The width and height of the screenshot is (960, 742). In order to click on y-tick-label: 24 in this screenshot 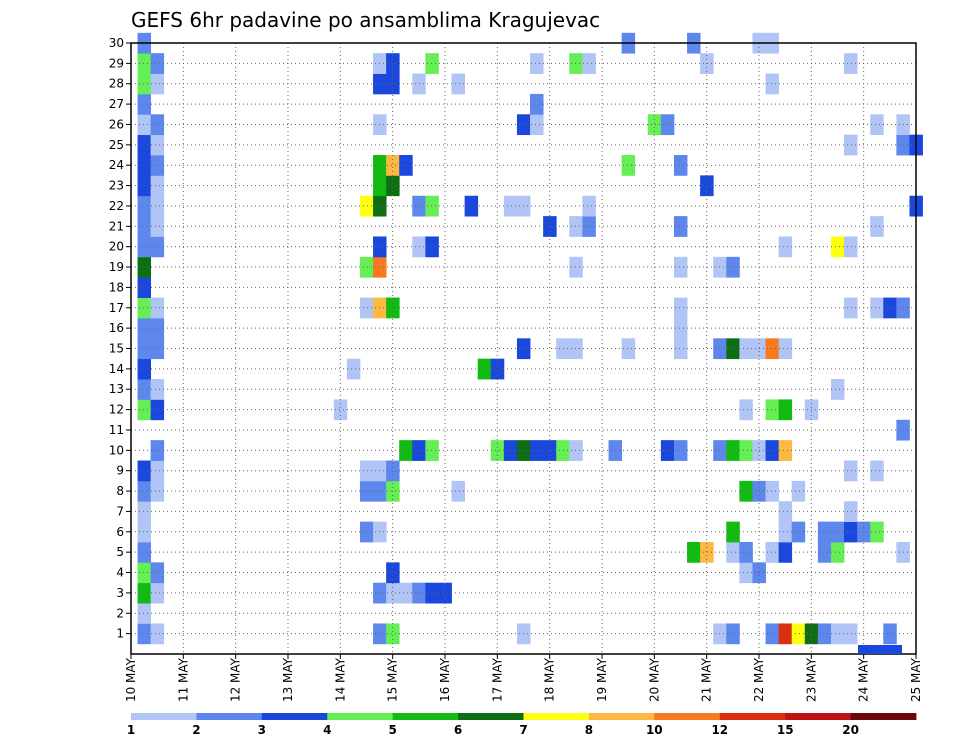, I will do `click(116, 165)`.